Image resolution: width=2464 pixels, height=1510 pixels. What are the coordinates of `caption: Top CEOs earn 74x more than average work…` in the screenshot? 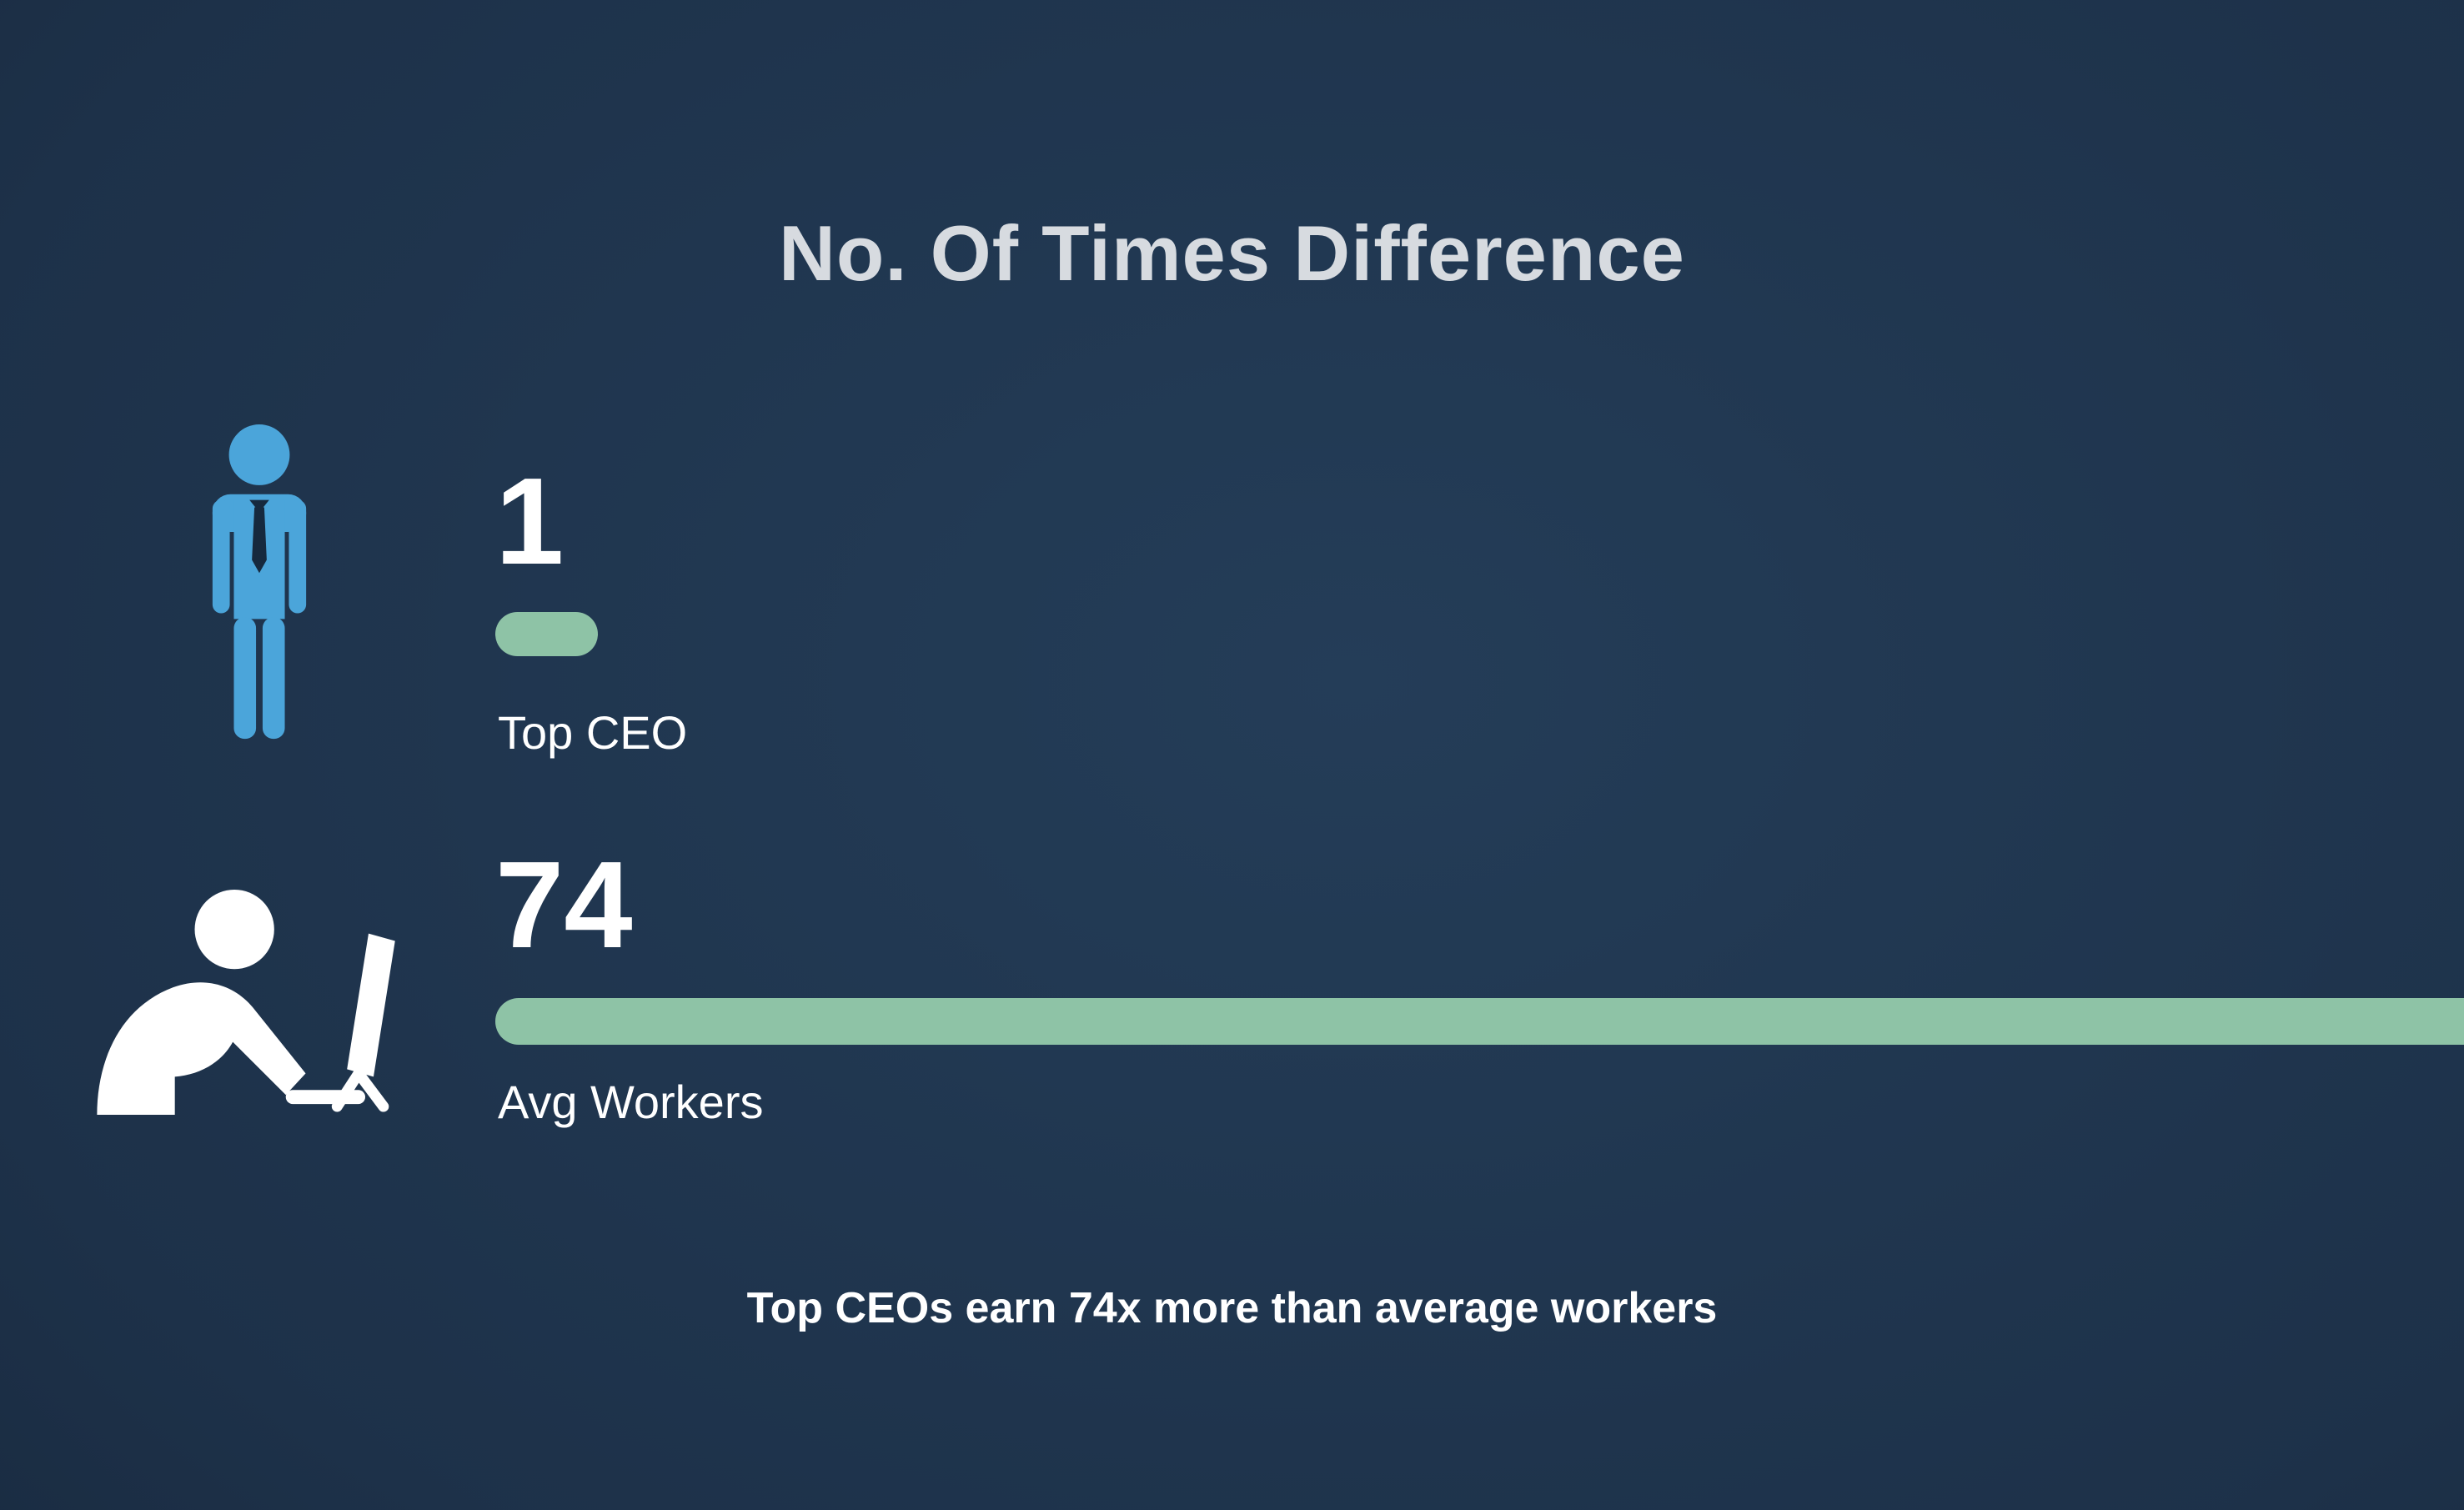 It's located at (1232, 1308).